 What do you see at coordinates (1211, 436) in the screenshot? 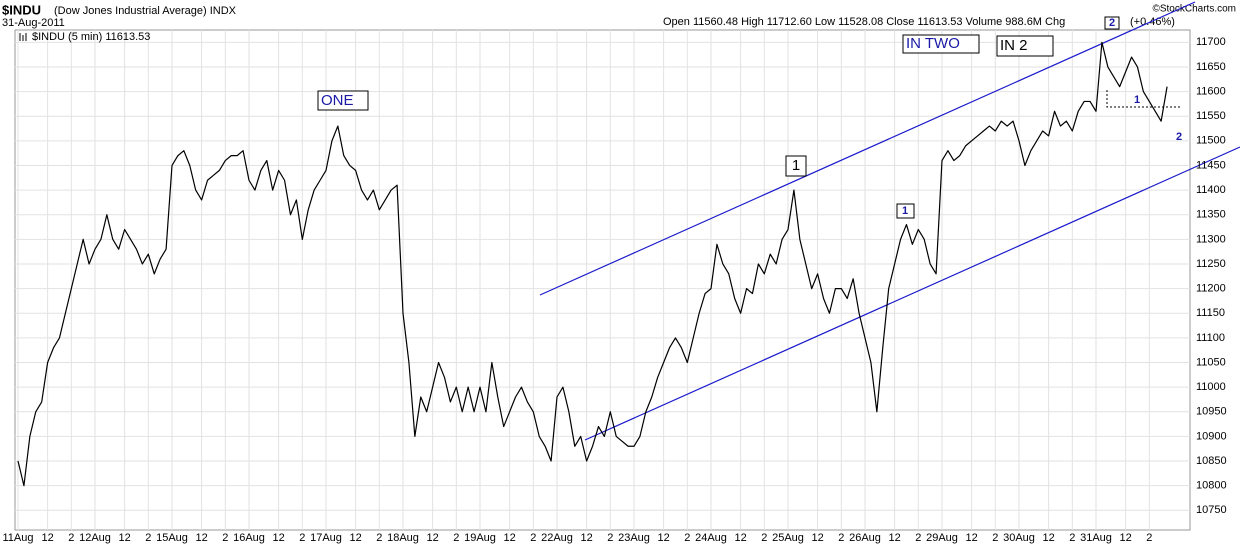
I see `y-tick-label: 10900` at bounding box center [1211, 436].